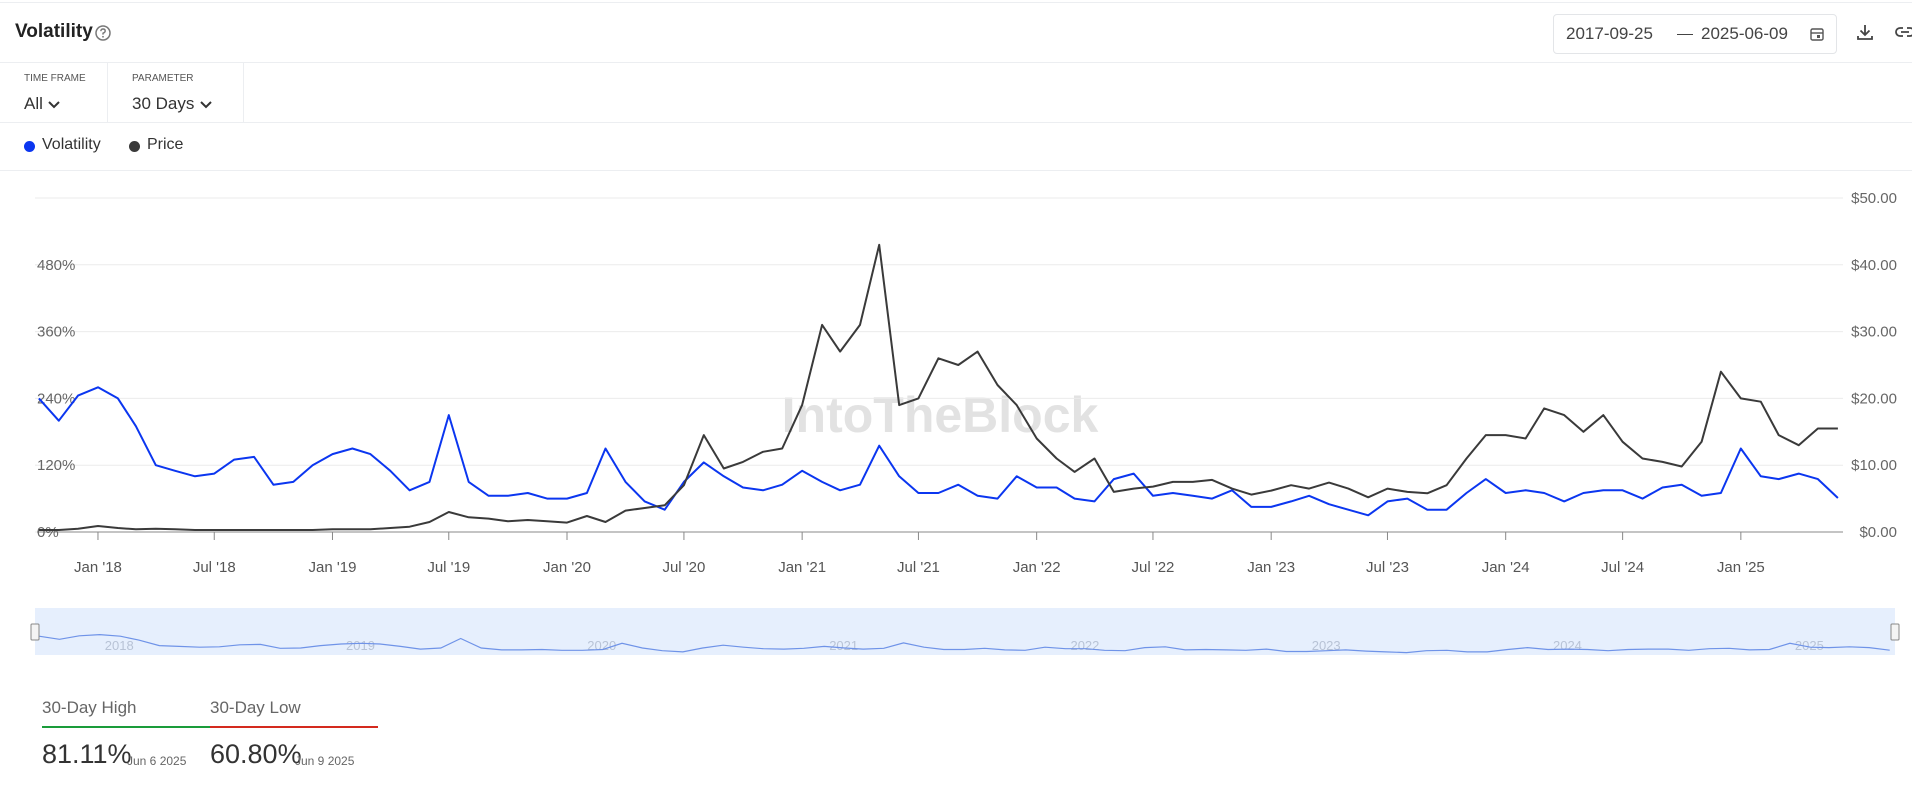 Image resolution: width=1912 pixels, height=789 pixels. What do you see at coordinates (33, 103) in the screenshot?
I see `filter-value: All` at bounding box center [33, 103].